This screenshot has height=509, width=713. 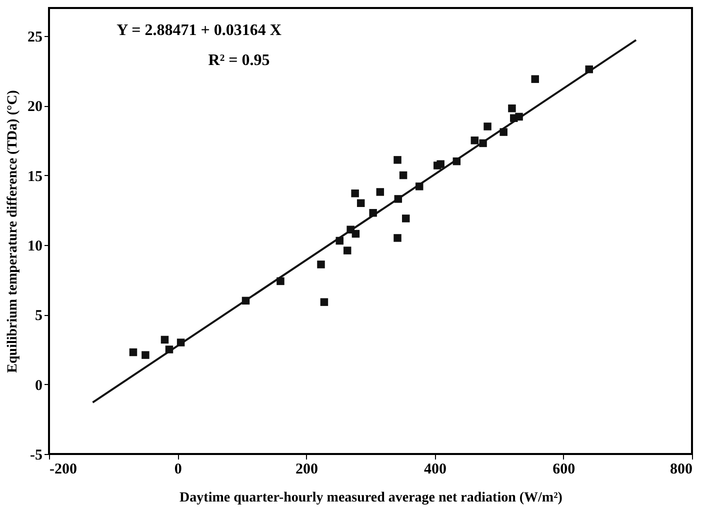 I want to click on x-tick-label: 400, so click(x=435, y=470).